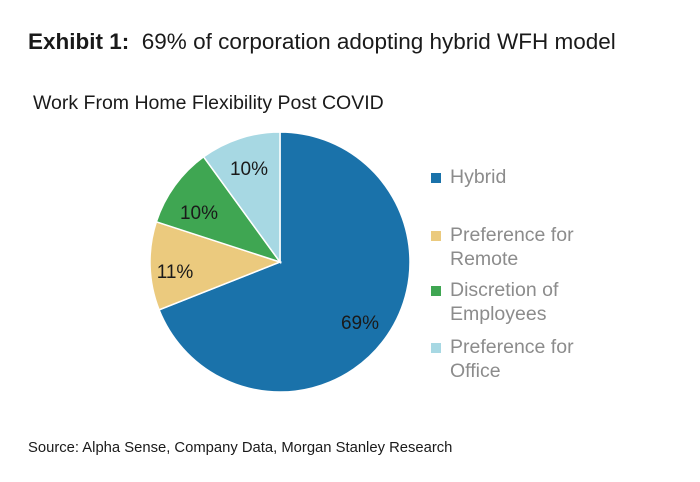 The image size is (700, 482). I want to click on legend-swatch-discretion-of-employees, so click(436, 291).